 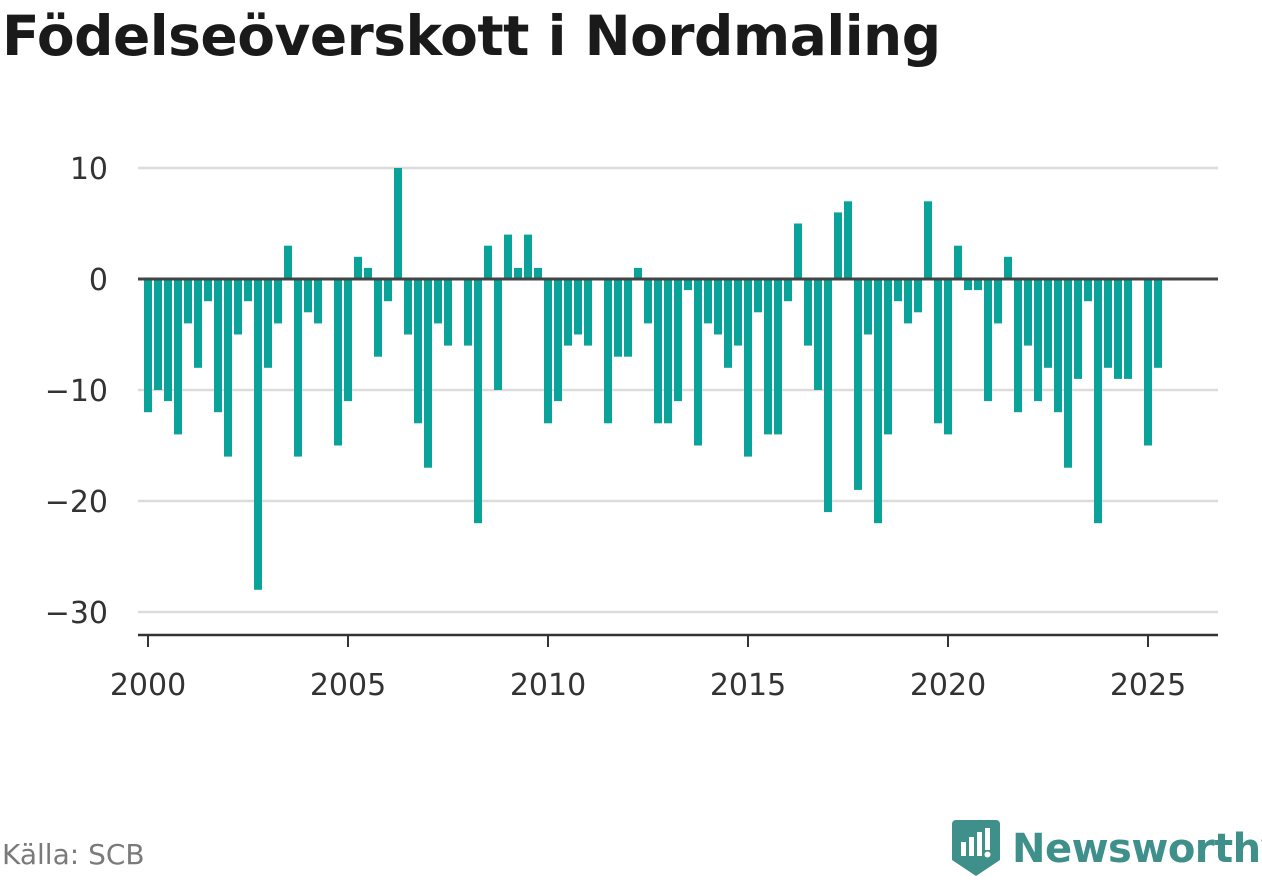 I want to click on x-tick-label: 2020, so click(x=948, y=685).